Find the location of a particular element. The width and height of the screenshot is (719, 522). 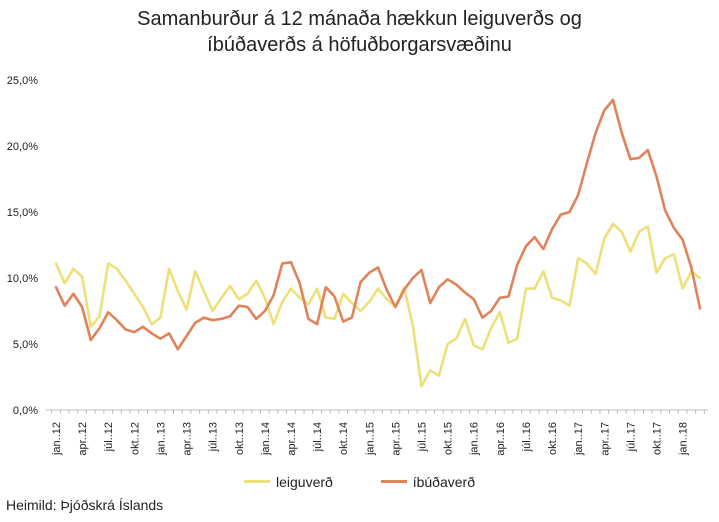

source-note: Heimild: Þjóðskrá Íslands is located at coordinates (85, 505).